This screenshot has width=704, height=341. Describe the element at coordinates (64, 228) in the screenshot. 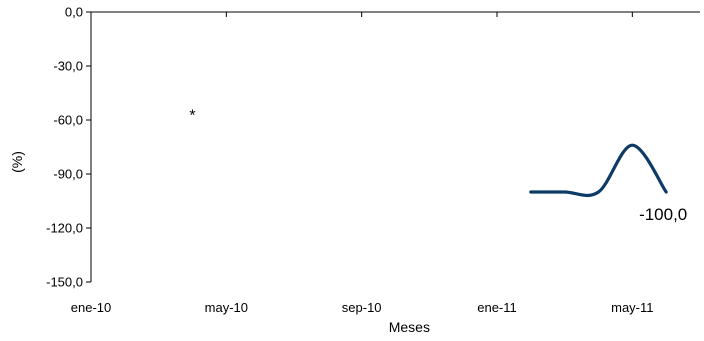

I see `y-tick-label: -120,0` at that location.